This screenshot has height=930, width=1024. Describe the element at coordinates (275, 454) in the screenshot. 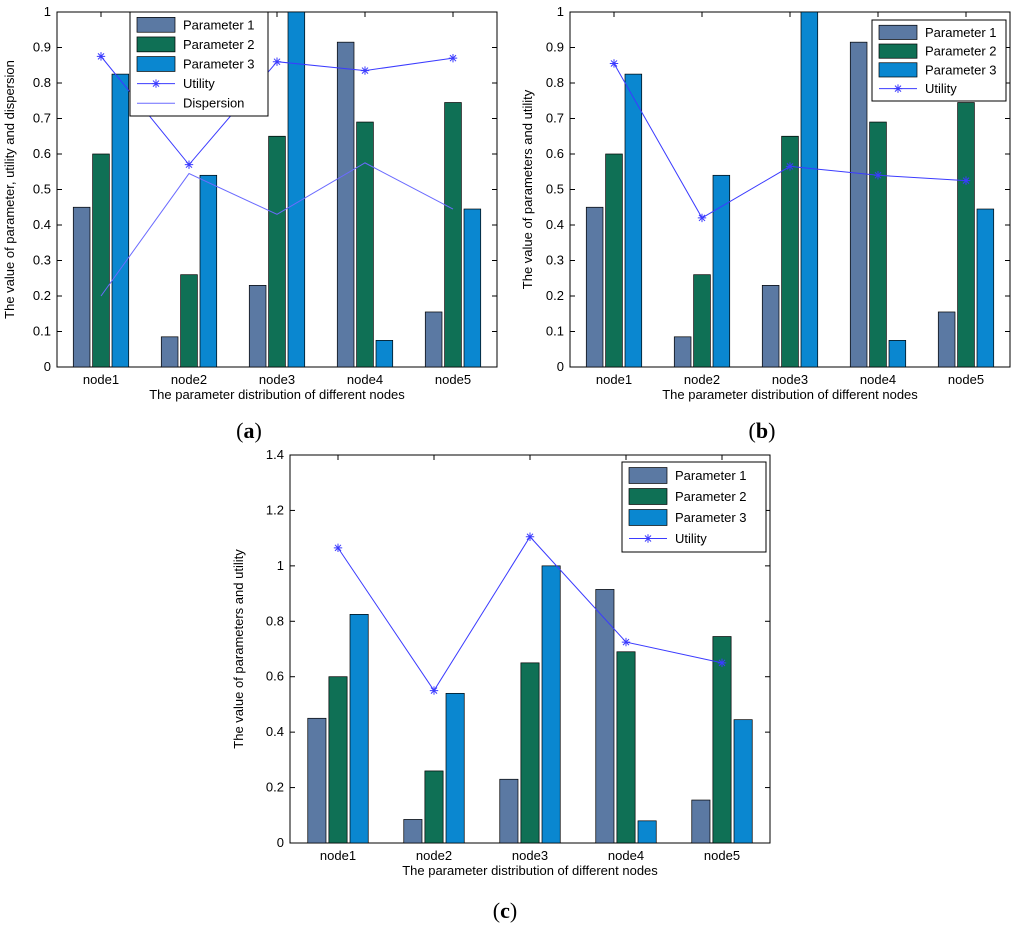

I see `y-tick-label: 1.4` at that location.